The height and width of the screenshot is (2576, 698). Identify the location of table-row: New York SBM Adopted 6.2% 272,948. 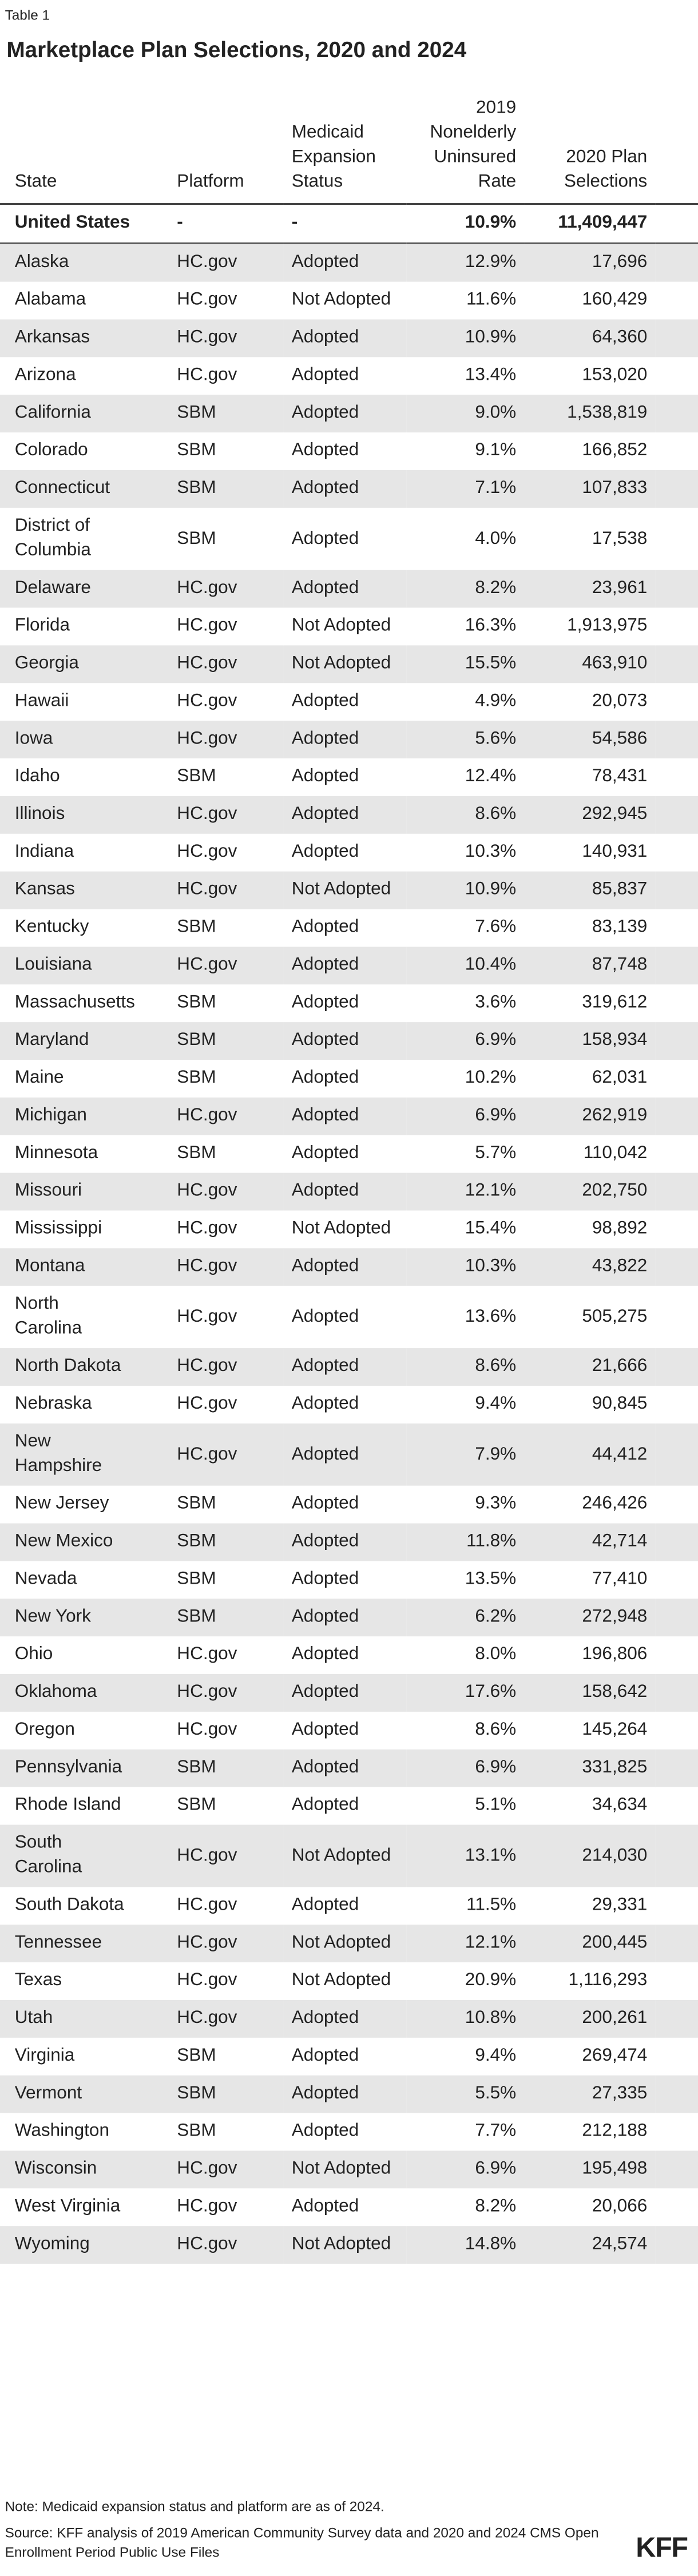
(349, 1618).